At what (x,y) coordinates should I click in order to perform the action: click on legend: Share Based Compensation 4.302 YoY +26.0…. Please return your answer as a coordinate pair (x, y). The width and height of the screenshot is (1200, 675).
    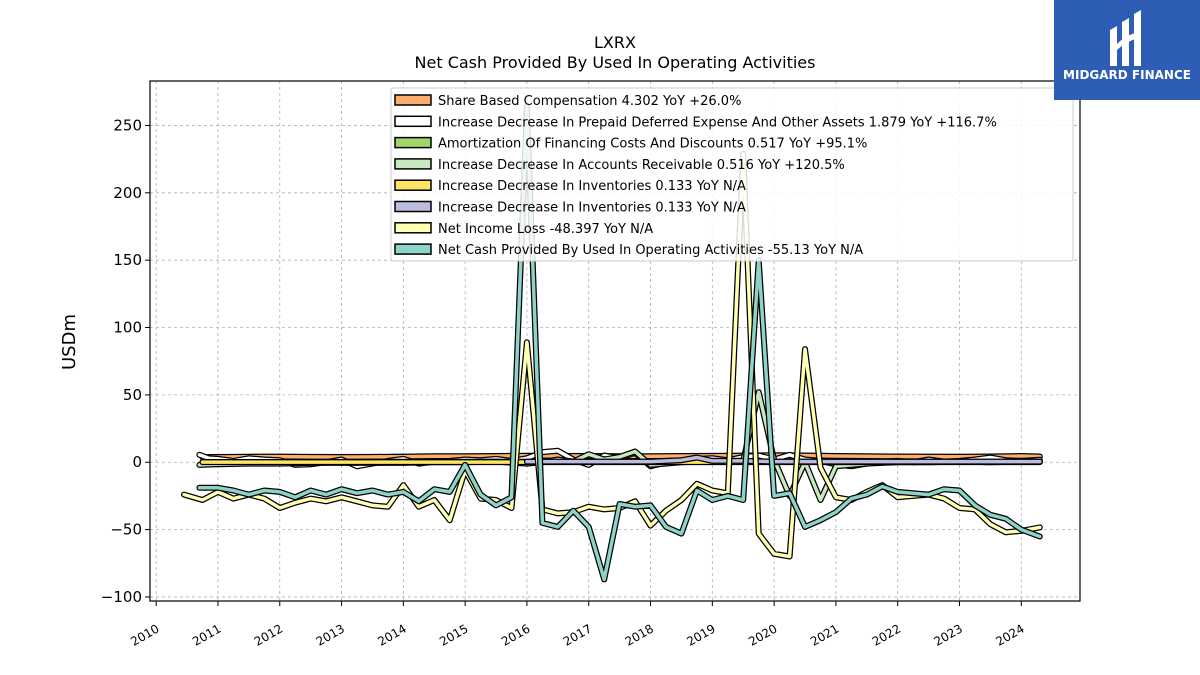
    Looking at the image, I should click on (732, 174).